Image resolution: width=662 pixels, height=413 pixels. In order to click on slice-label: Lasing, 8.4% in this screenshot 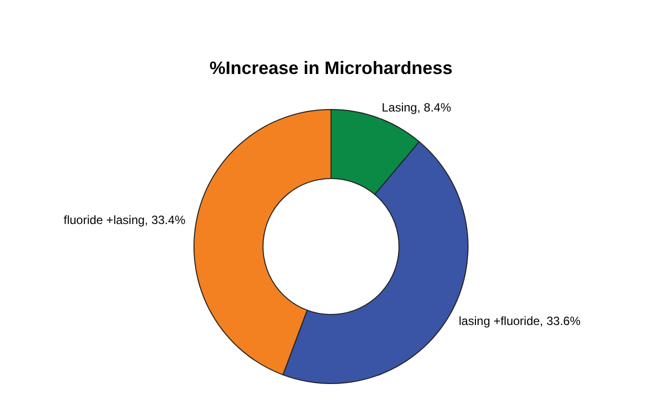, I will do `click(417, 107)`.